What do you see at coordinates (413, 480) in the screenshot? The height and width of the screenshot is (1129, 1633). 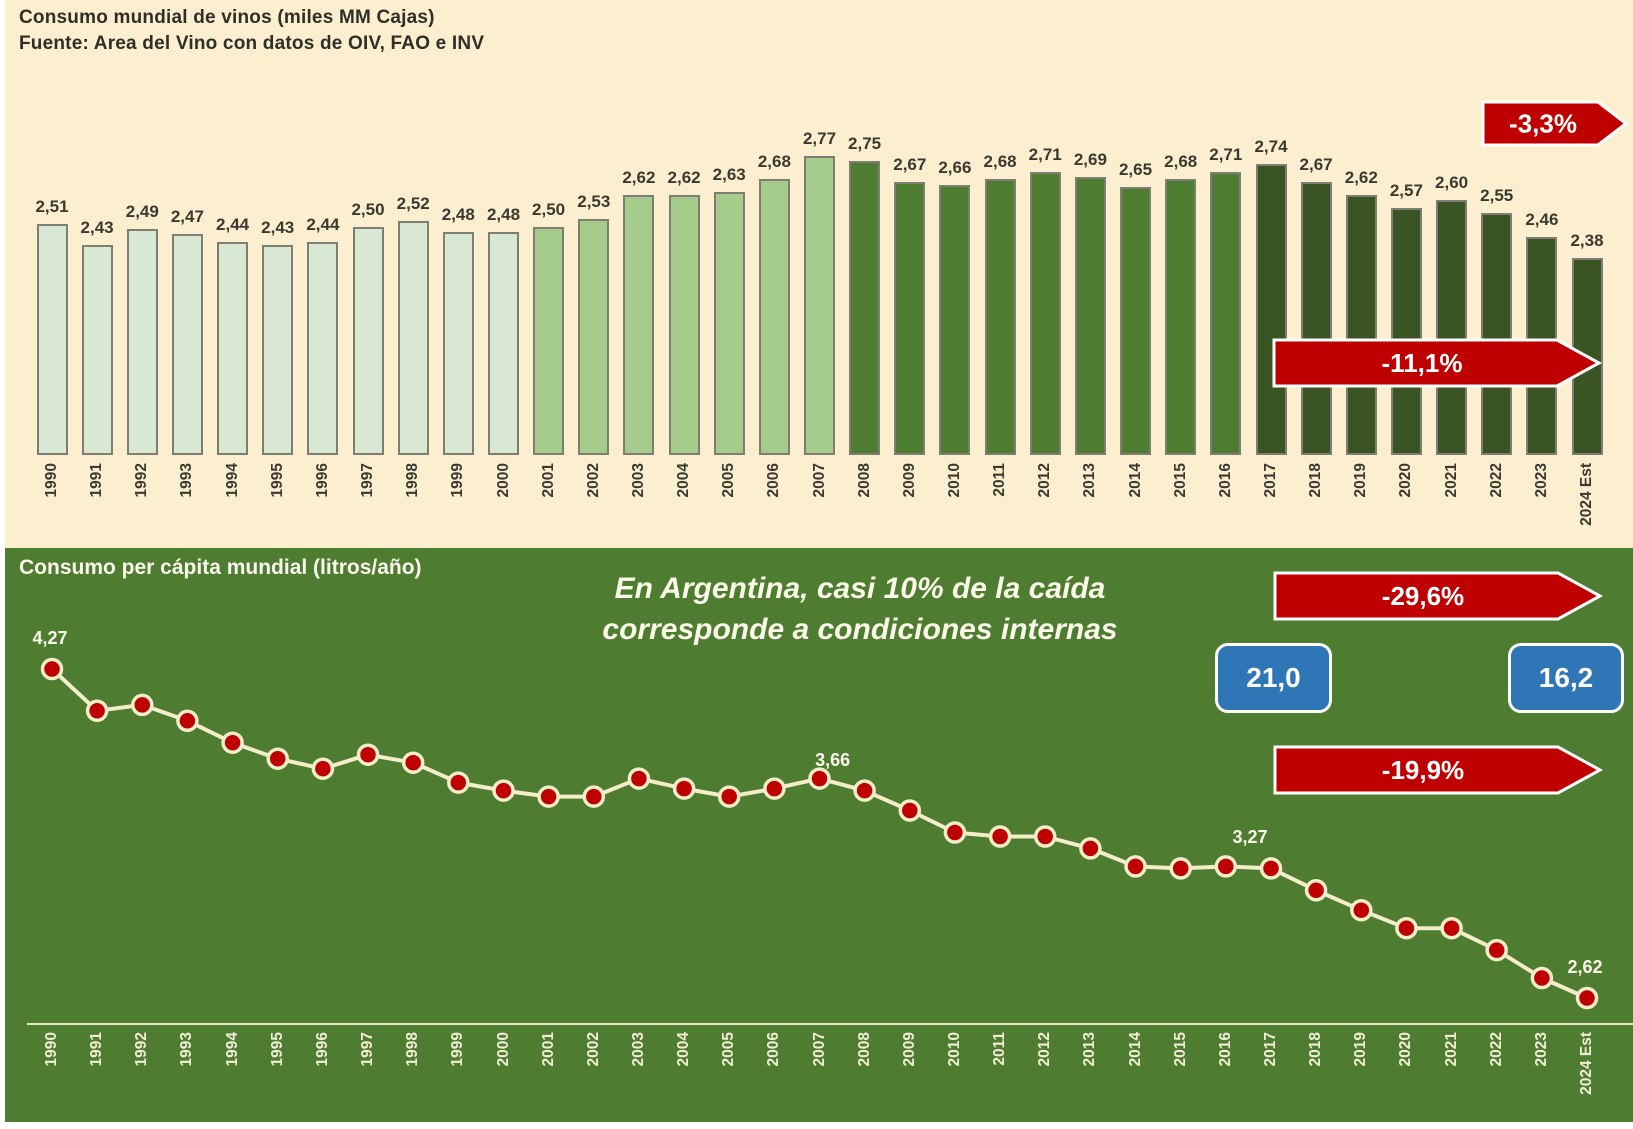 I see `bar-year-label-1998: 1998` at bounding box center [413, 480].